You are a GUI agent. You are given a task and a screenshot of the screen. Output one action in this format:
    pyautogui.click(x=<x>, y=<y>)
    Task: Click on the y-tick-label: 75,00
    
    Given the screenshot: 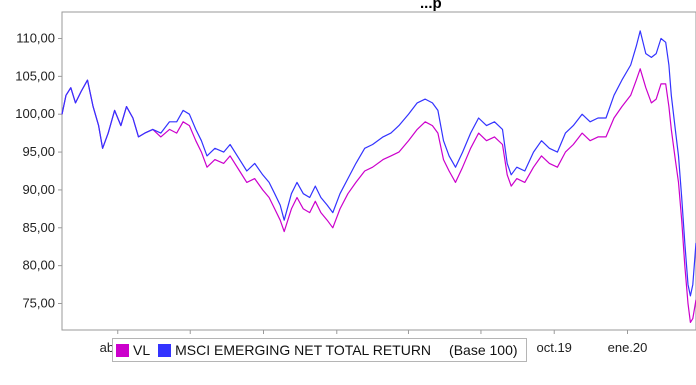 What is the action you would take?
    pyautogui.click(x=38, y=303)
    